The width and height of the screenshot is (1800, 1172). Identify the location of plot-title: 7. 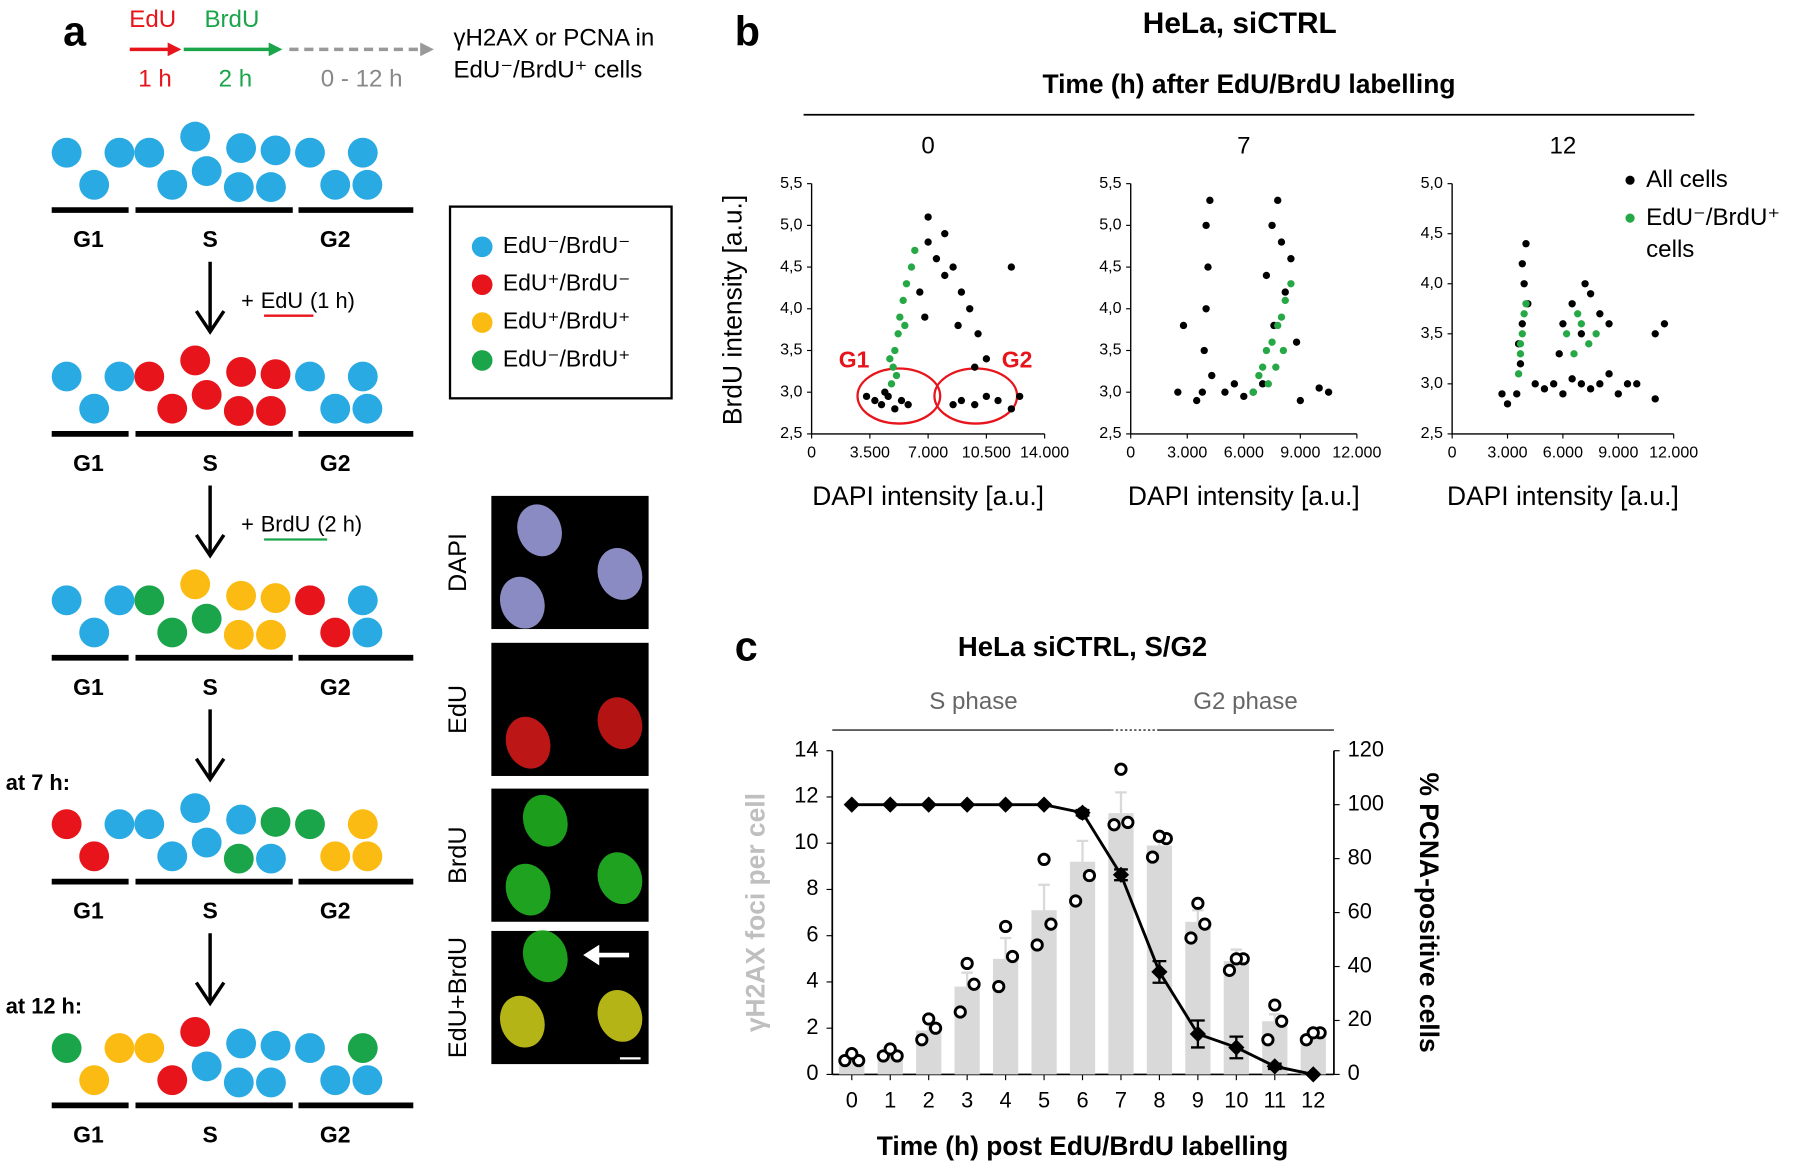
(1243, 145).